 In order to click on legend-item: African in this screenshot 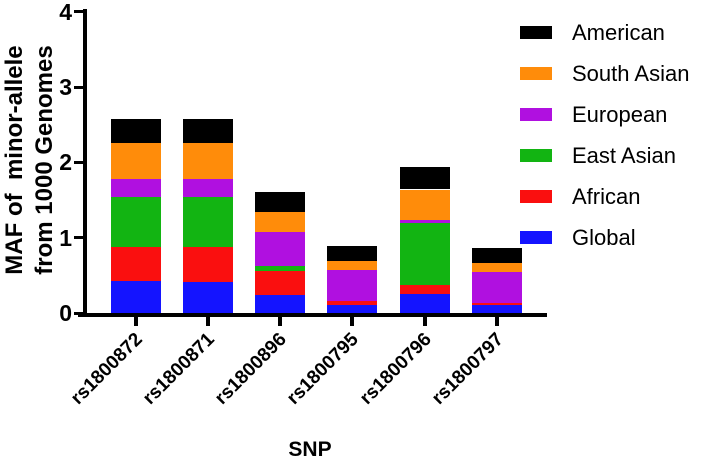, I will do `click(604, 196)`.